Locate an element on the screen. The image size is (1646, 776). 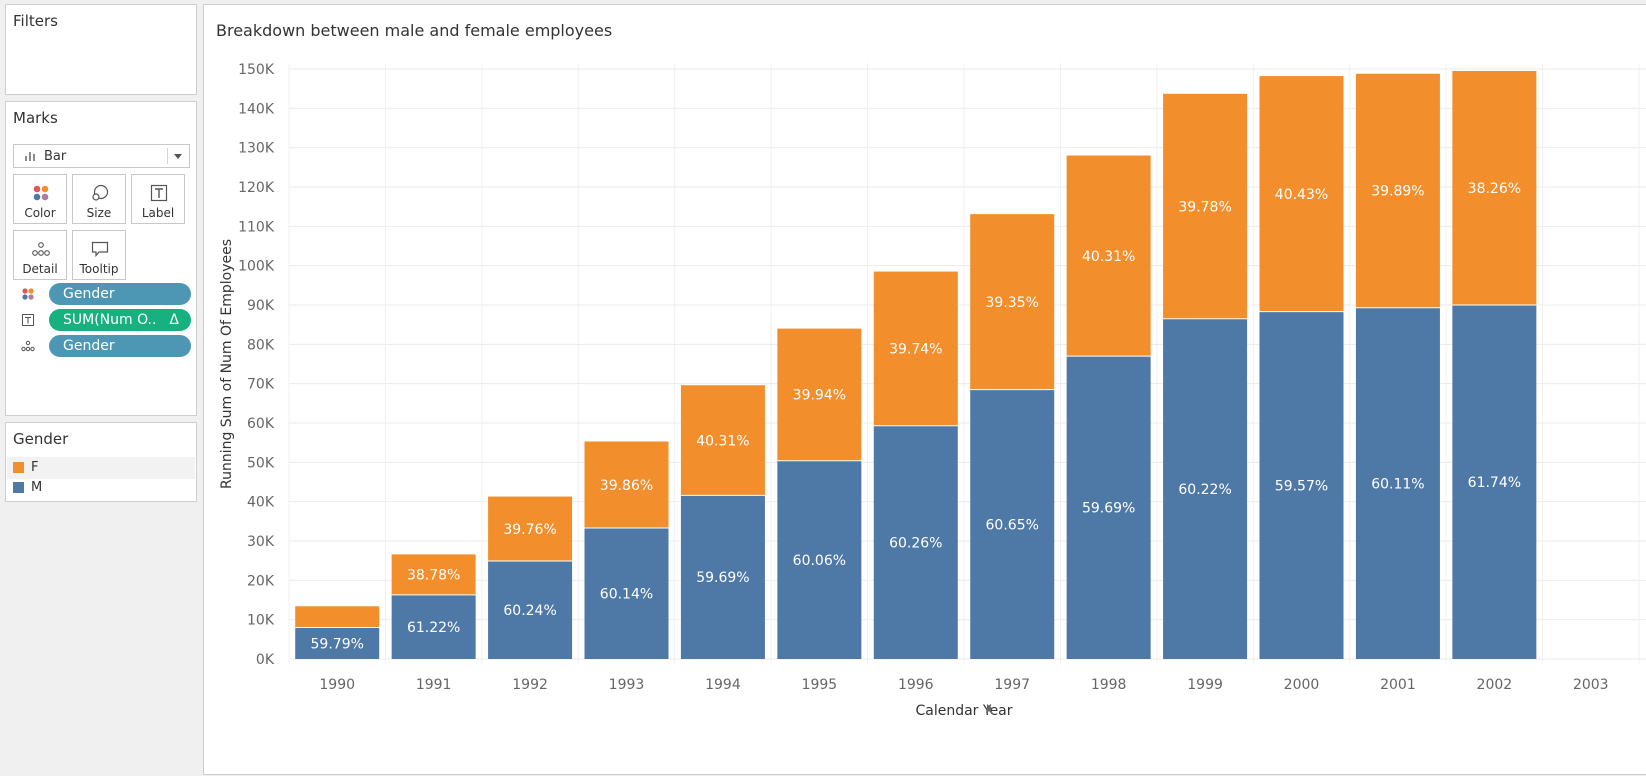
bar-f-1993 is located at coordinates (626, 485).